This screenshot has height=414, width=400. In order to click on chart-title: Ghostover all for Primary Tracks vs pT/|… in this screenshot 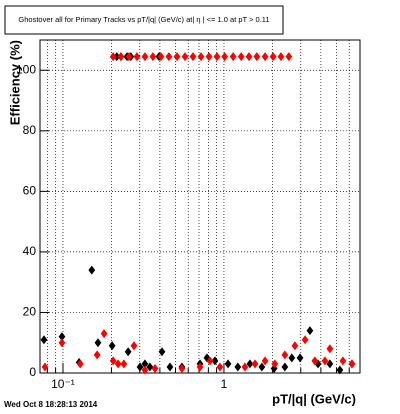, I will do `click(143, 19)`.